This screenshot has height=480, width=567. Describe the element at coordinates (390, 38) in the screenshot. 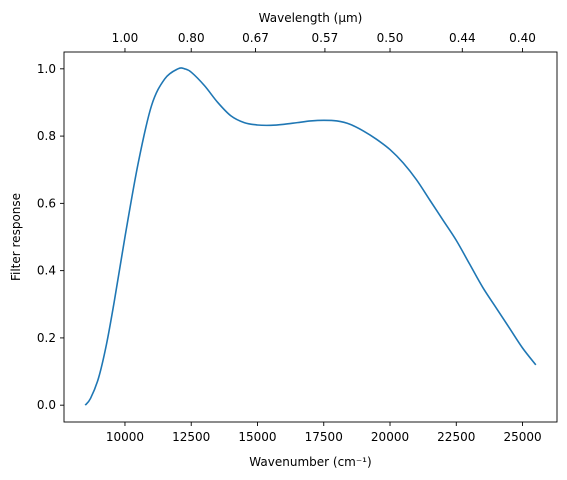

I see `top-tick-label: 0.50` at that location.